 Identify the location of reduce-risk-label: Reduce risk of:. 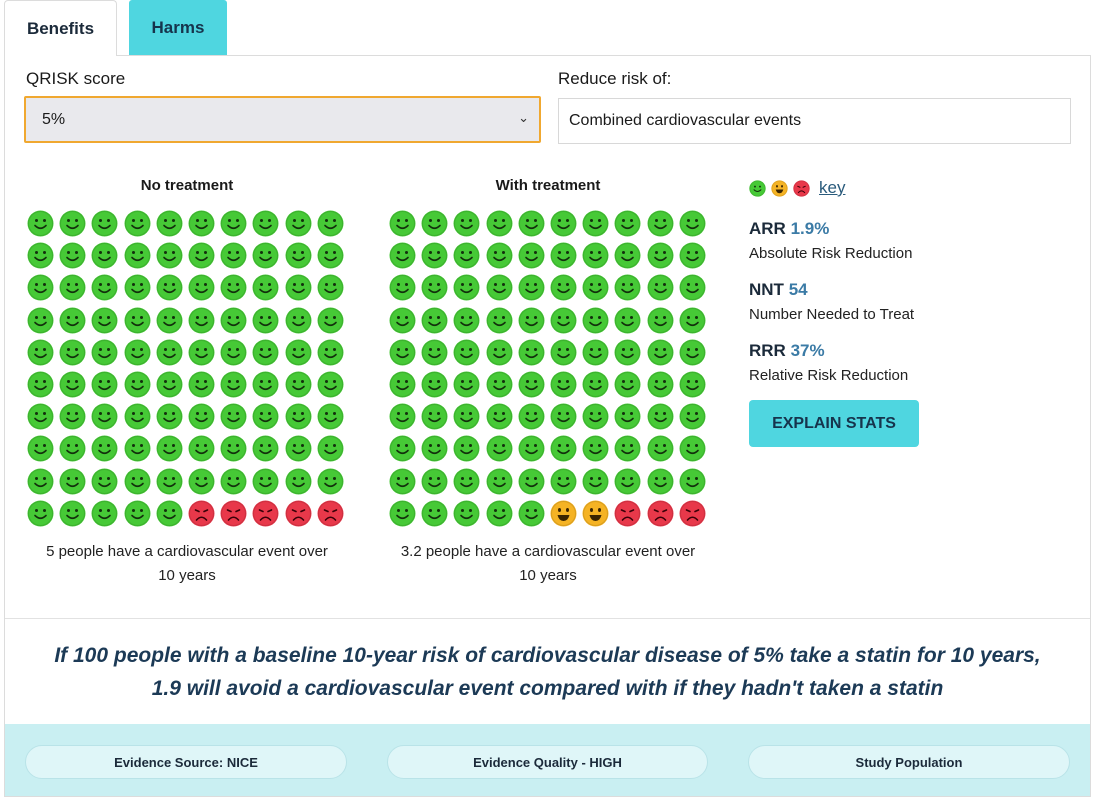
(615, 78).